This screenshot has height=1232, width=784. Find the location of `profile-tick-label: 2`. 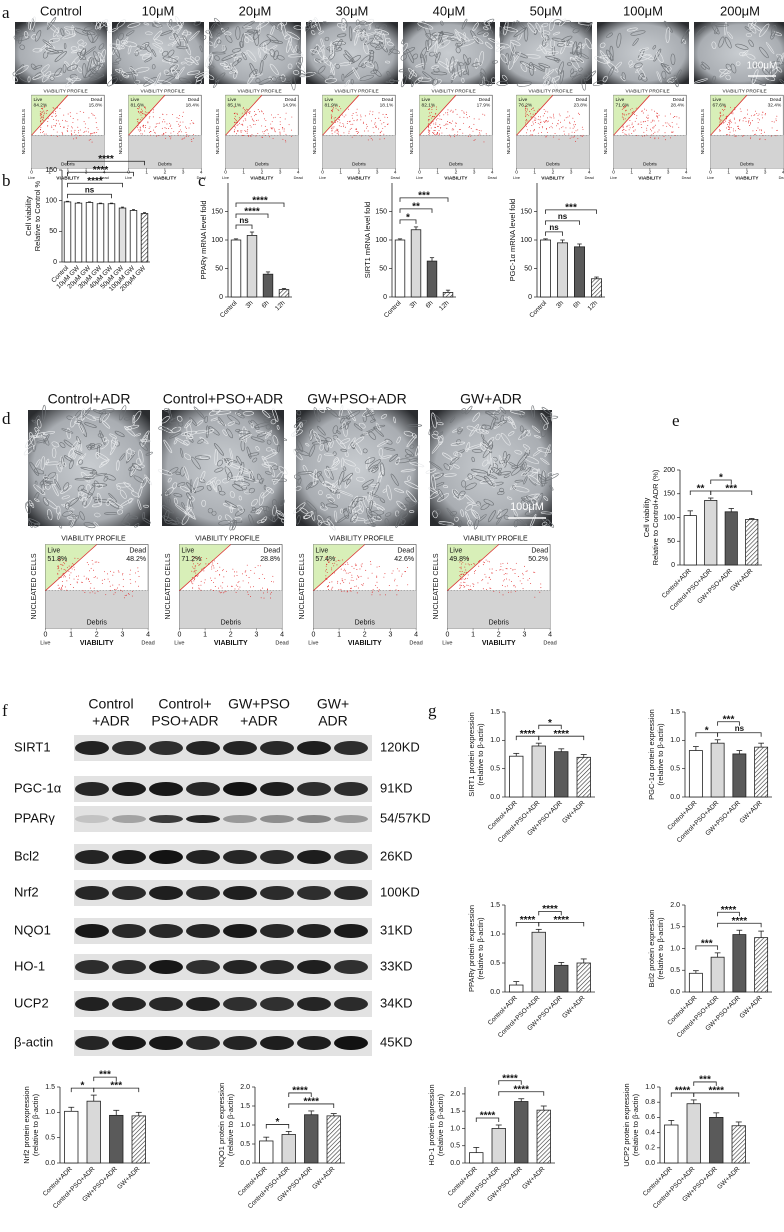

profile-tick-label: 2 is located at coordinates (359, 173).